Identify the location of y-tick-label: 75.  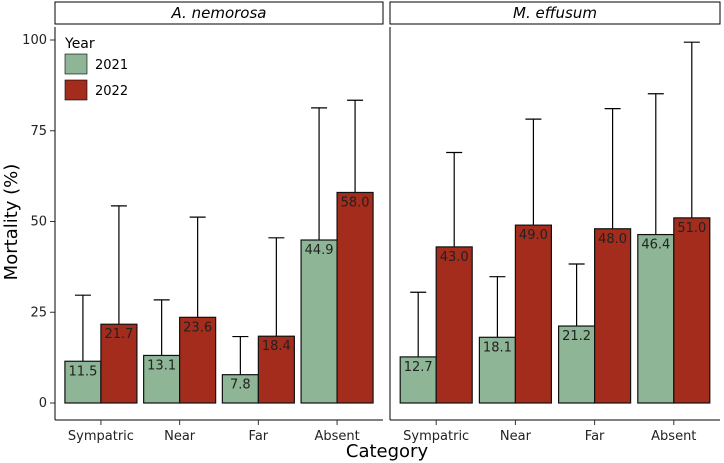
(38, 131).